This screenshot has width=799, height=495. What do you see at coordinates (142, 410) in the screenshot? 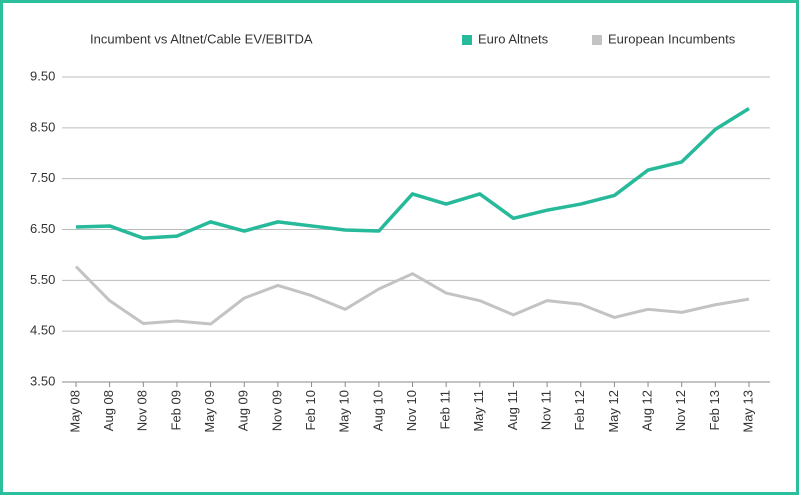
I see `x-tick-label: Nov 08` at bounding box center [142, 410].